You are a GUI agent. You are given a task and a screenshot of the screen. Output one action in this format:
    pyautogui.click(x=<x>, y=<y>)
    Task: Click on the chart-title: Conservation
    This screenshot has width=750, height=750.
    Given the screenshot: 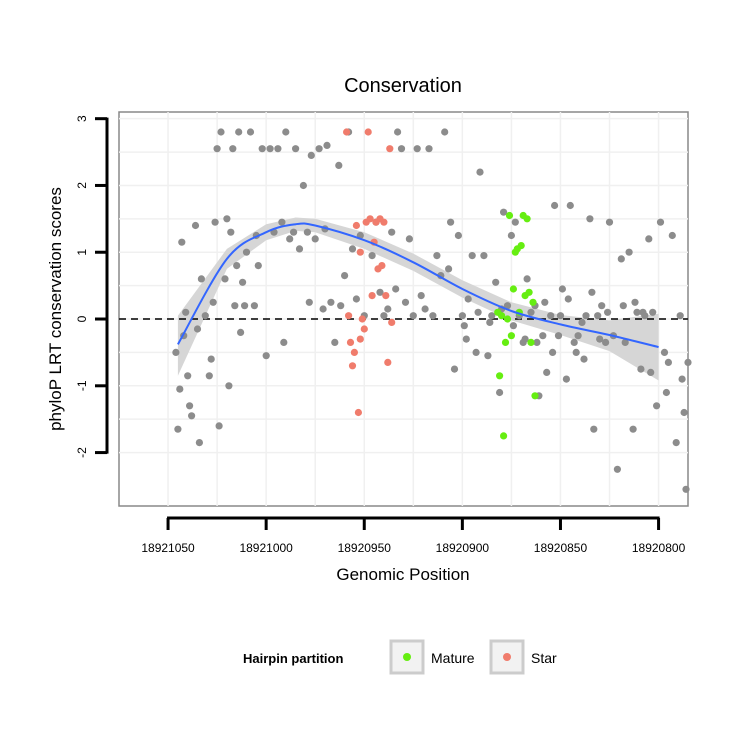 What is the action you would take?
    pyautogui.click(x=403, y=86)
    